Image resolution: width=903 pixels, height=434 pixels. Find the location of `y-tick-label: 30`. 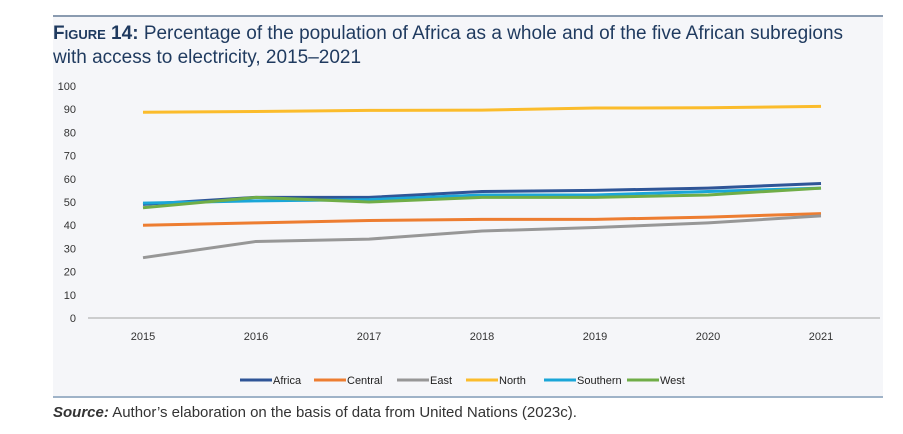

y-tick-label: 30 is located at coordinates (70, 249).